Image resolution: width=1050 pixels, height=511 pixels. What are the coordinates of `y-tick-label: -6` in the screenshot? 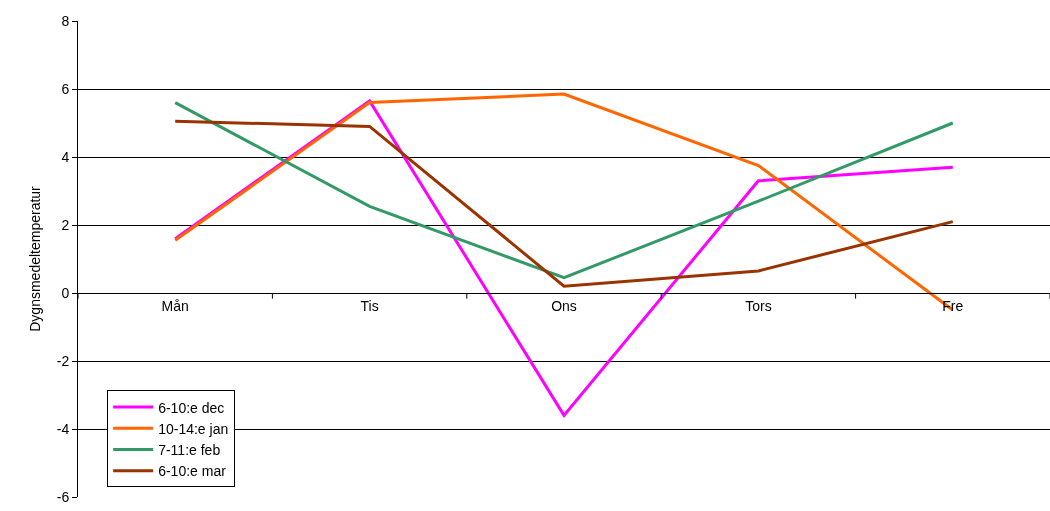 It's located at (63, 496).